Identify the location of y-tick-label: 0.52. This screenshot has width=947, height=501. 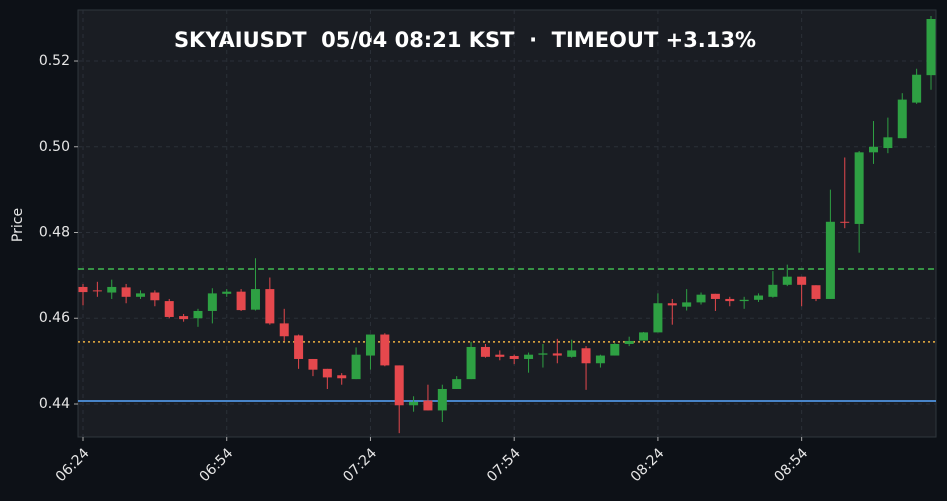
(54, 61).